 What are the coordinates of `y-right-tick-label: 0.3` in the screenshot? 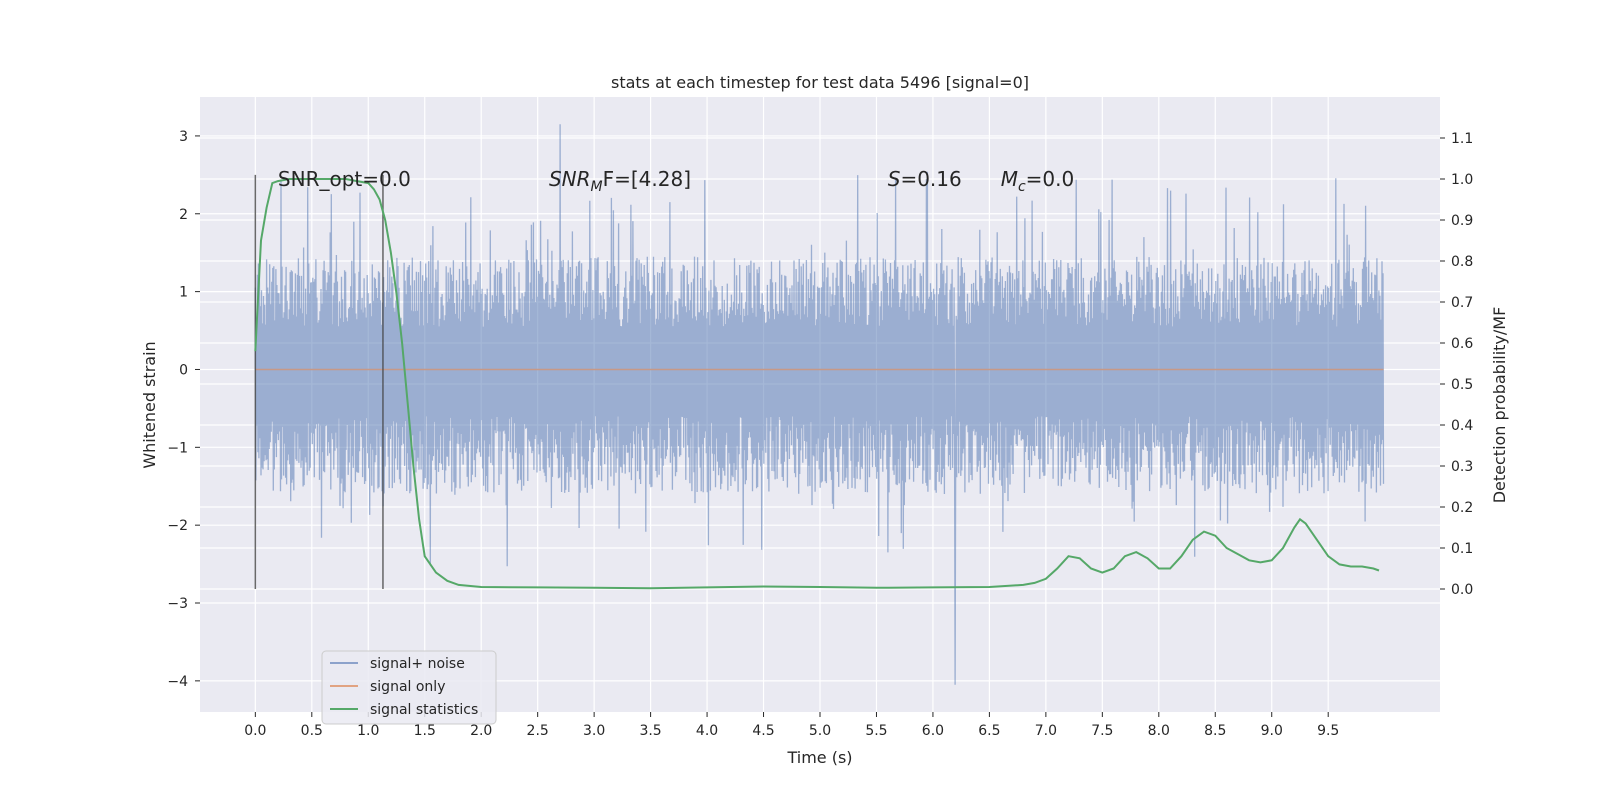 It's located at (1462, 467).